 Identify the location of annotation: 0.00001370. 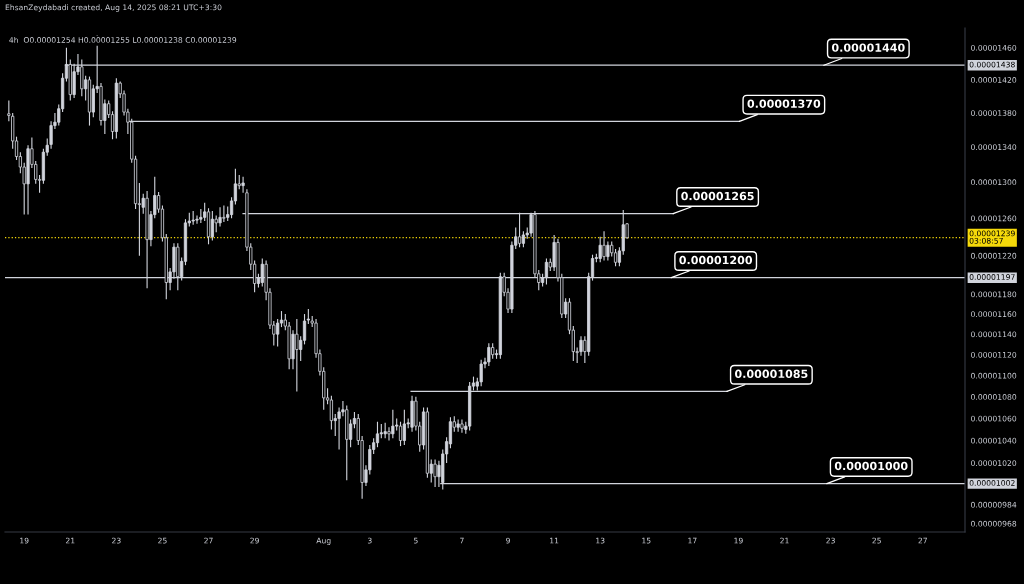
(784, 103).